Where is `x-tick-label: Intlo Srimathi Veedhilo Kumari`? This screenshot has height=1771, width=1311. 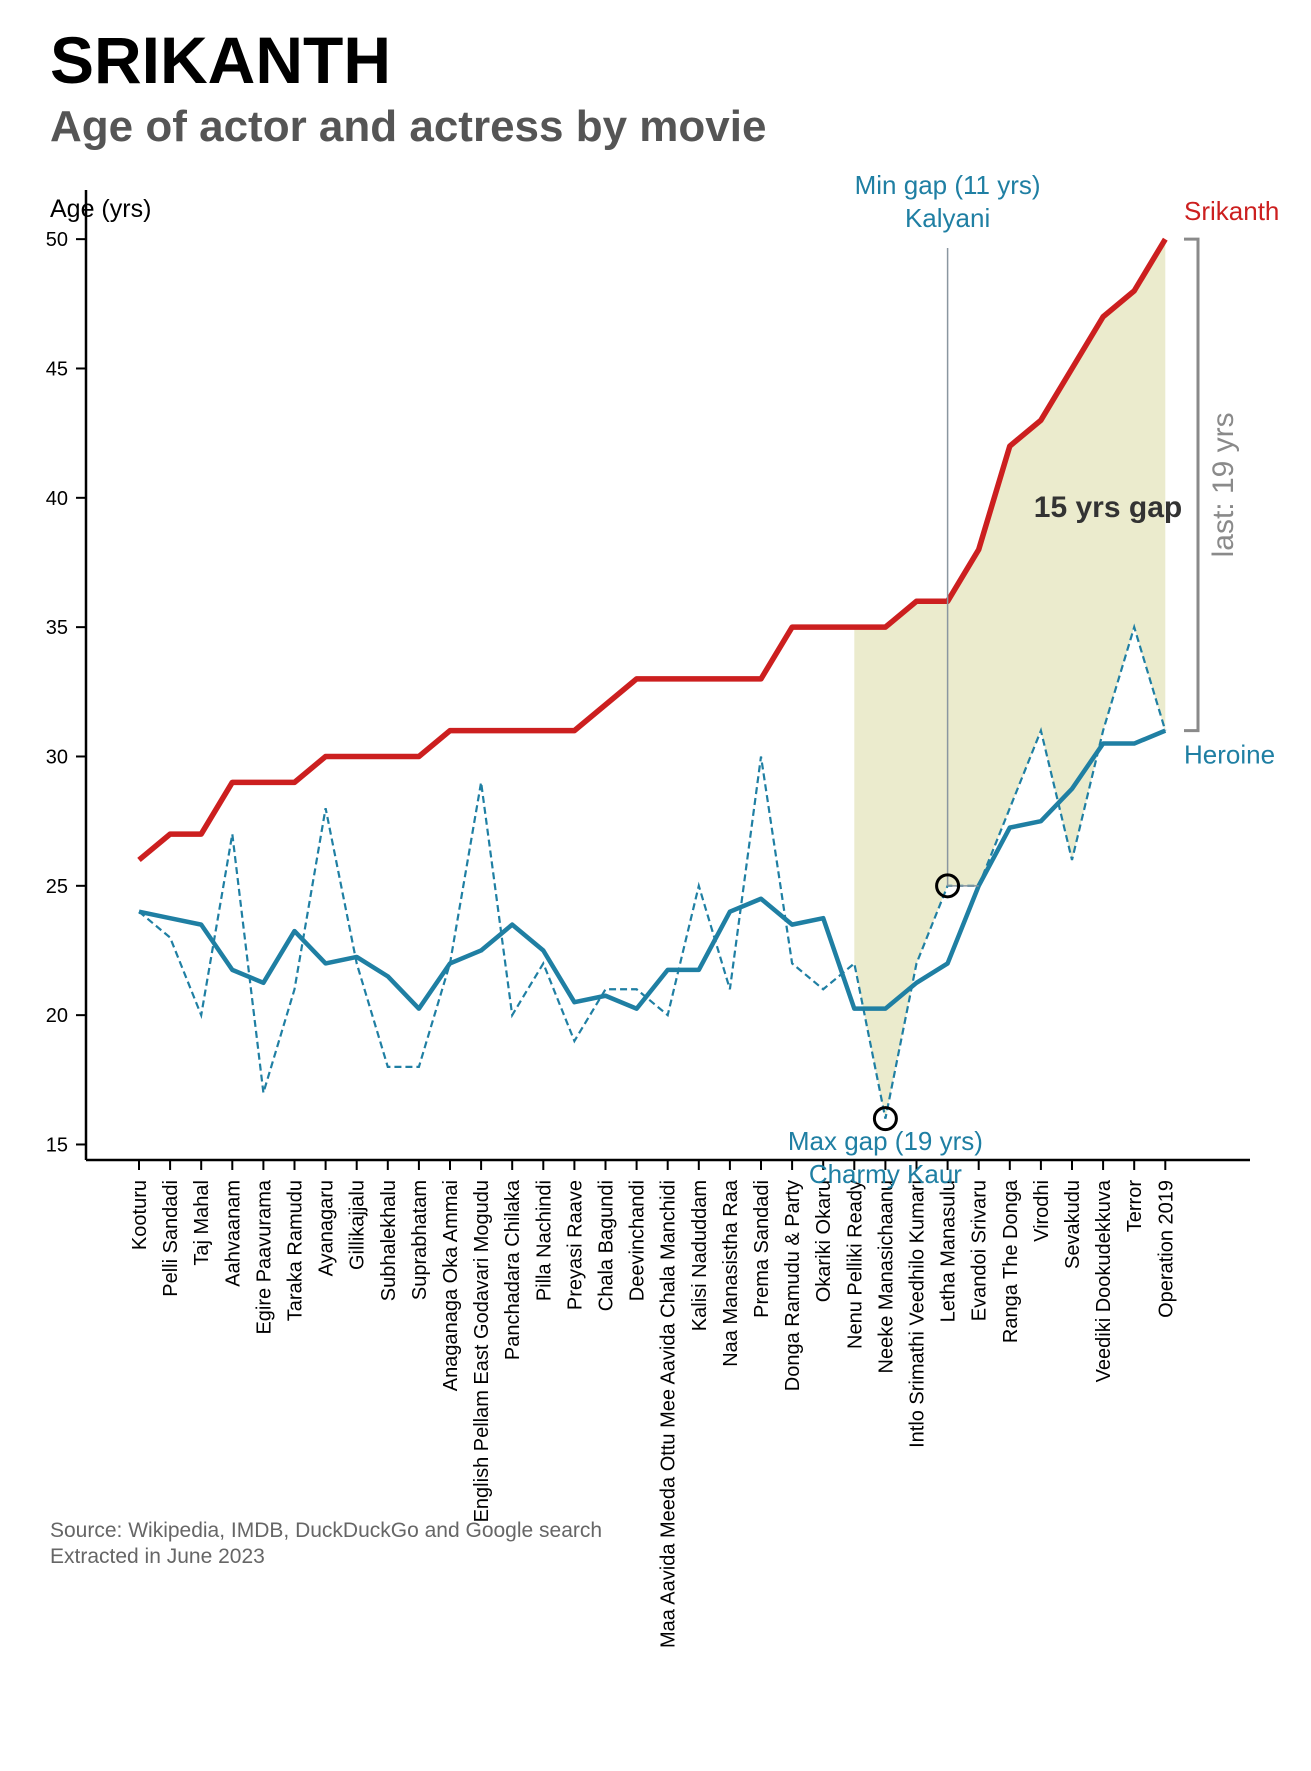 x-tick-label: Intlo Srimathi Veedhilo Kumari is located at coordinates (918, 1314).